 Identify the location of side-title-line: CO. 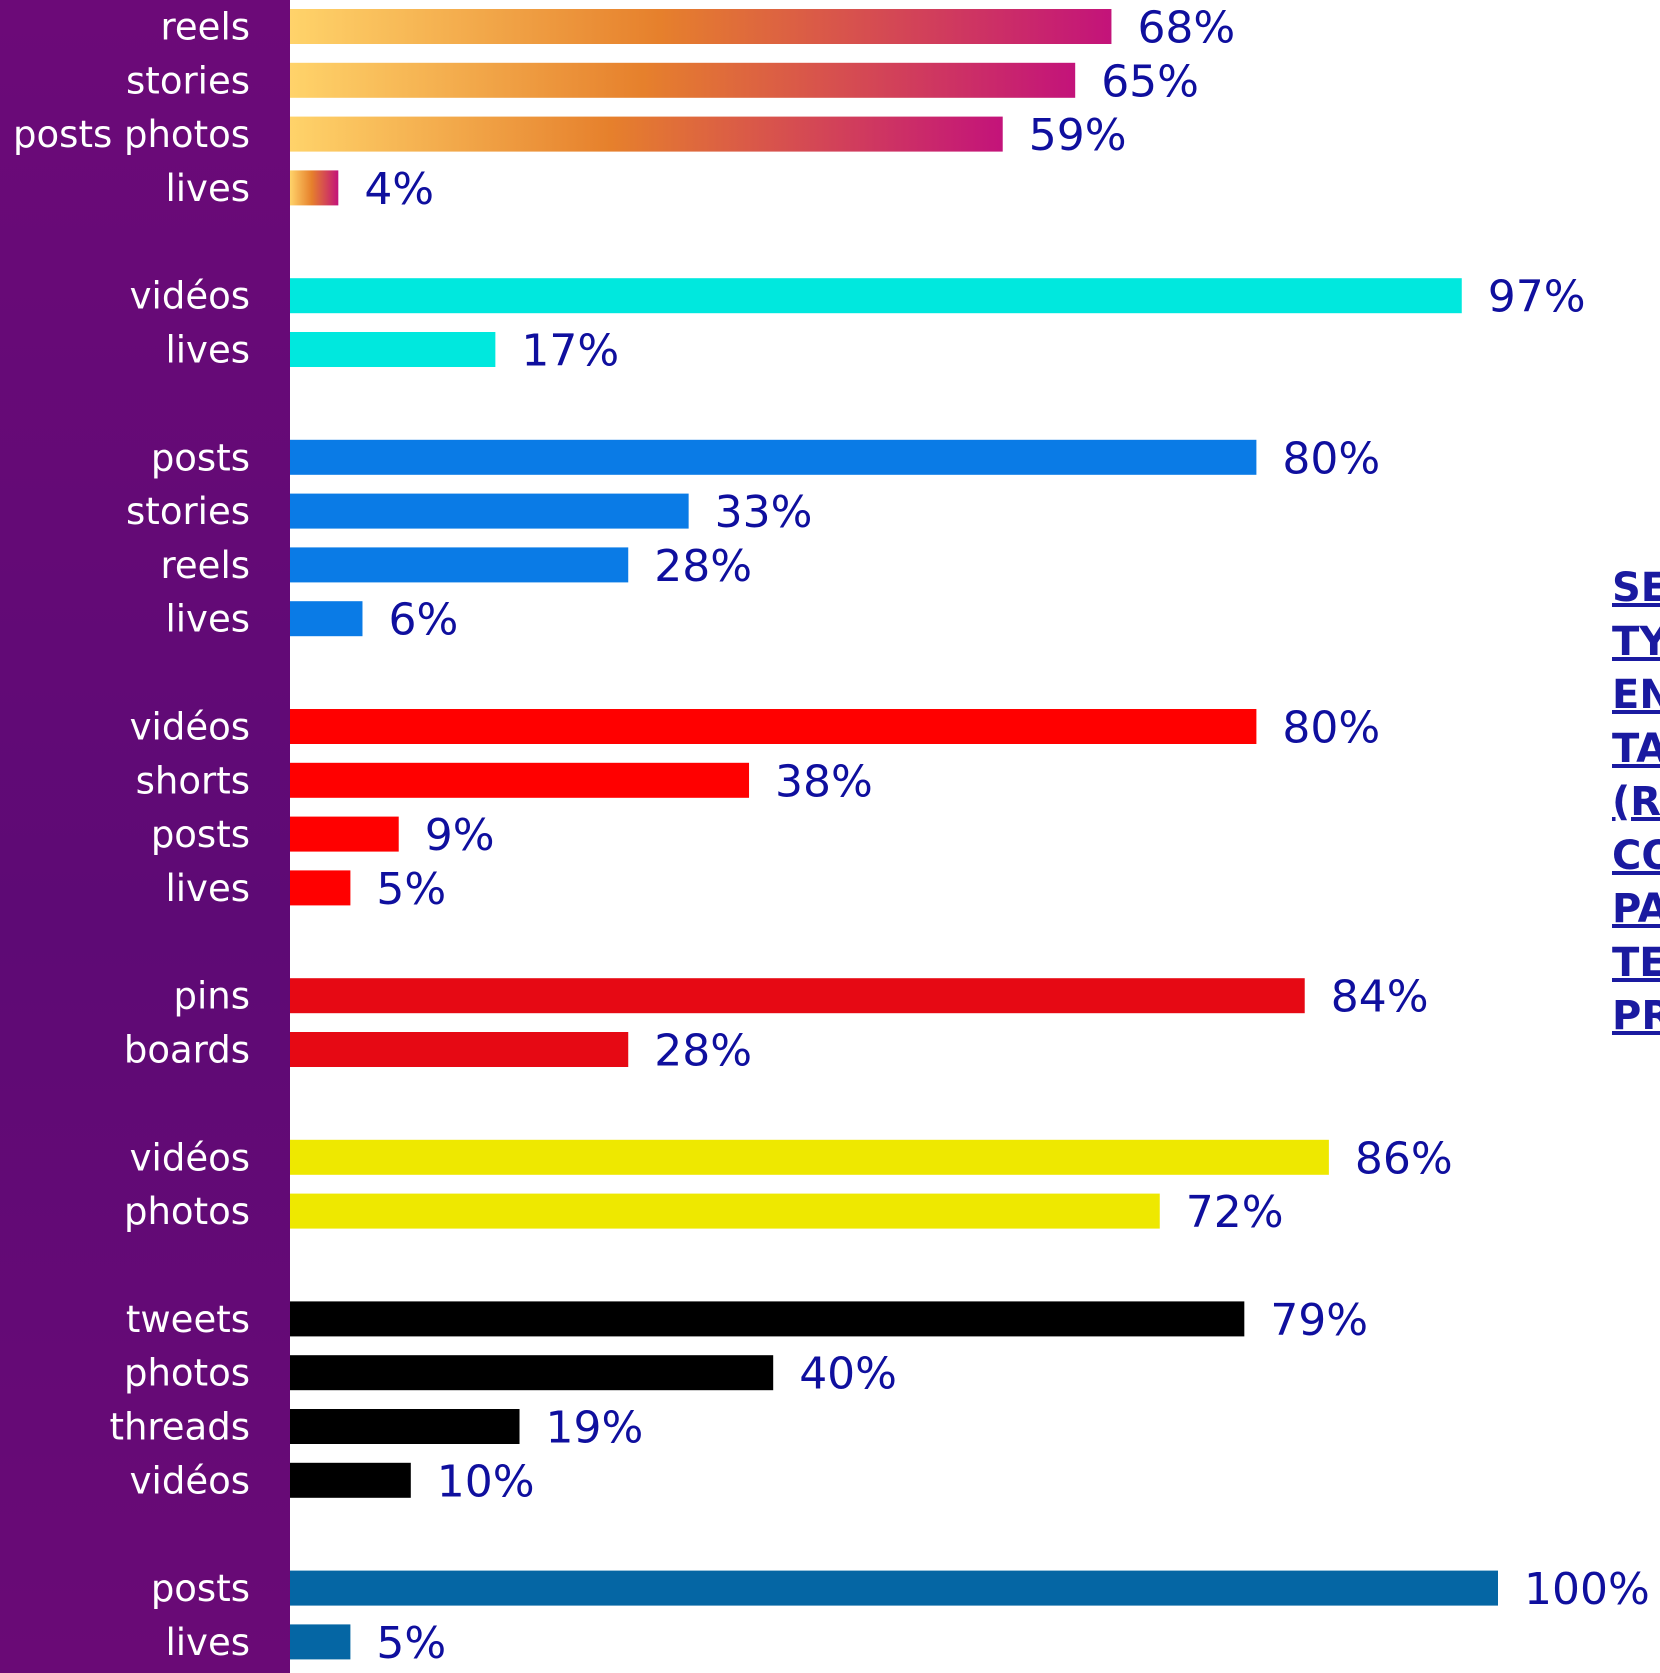
(1636, 855).